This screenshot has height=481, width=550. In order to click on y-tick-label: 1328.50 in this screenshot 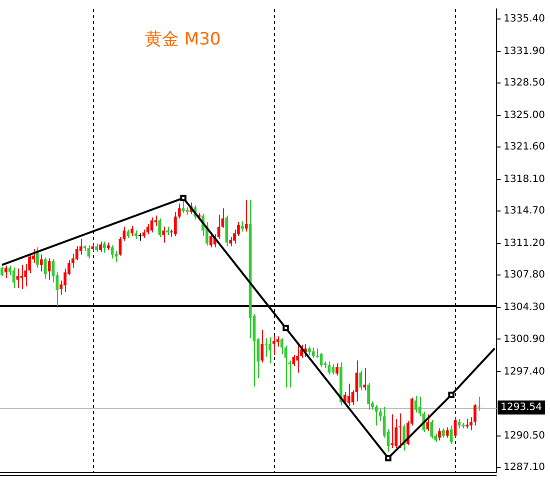, I will do `click(525, 82)`.